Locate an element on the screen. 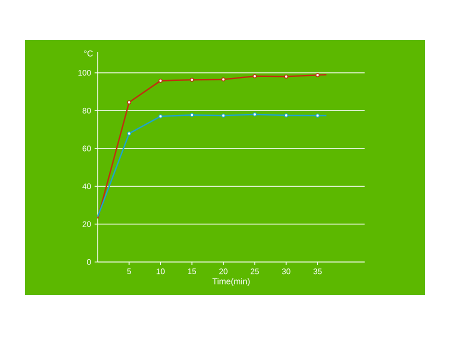 The height and width of the screenshot is (338, 450). x-tick-label: 30 is located at coordinates (286, 271).